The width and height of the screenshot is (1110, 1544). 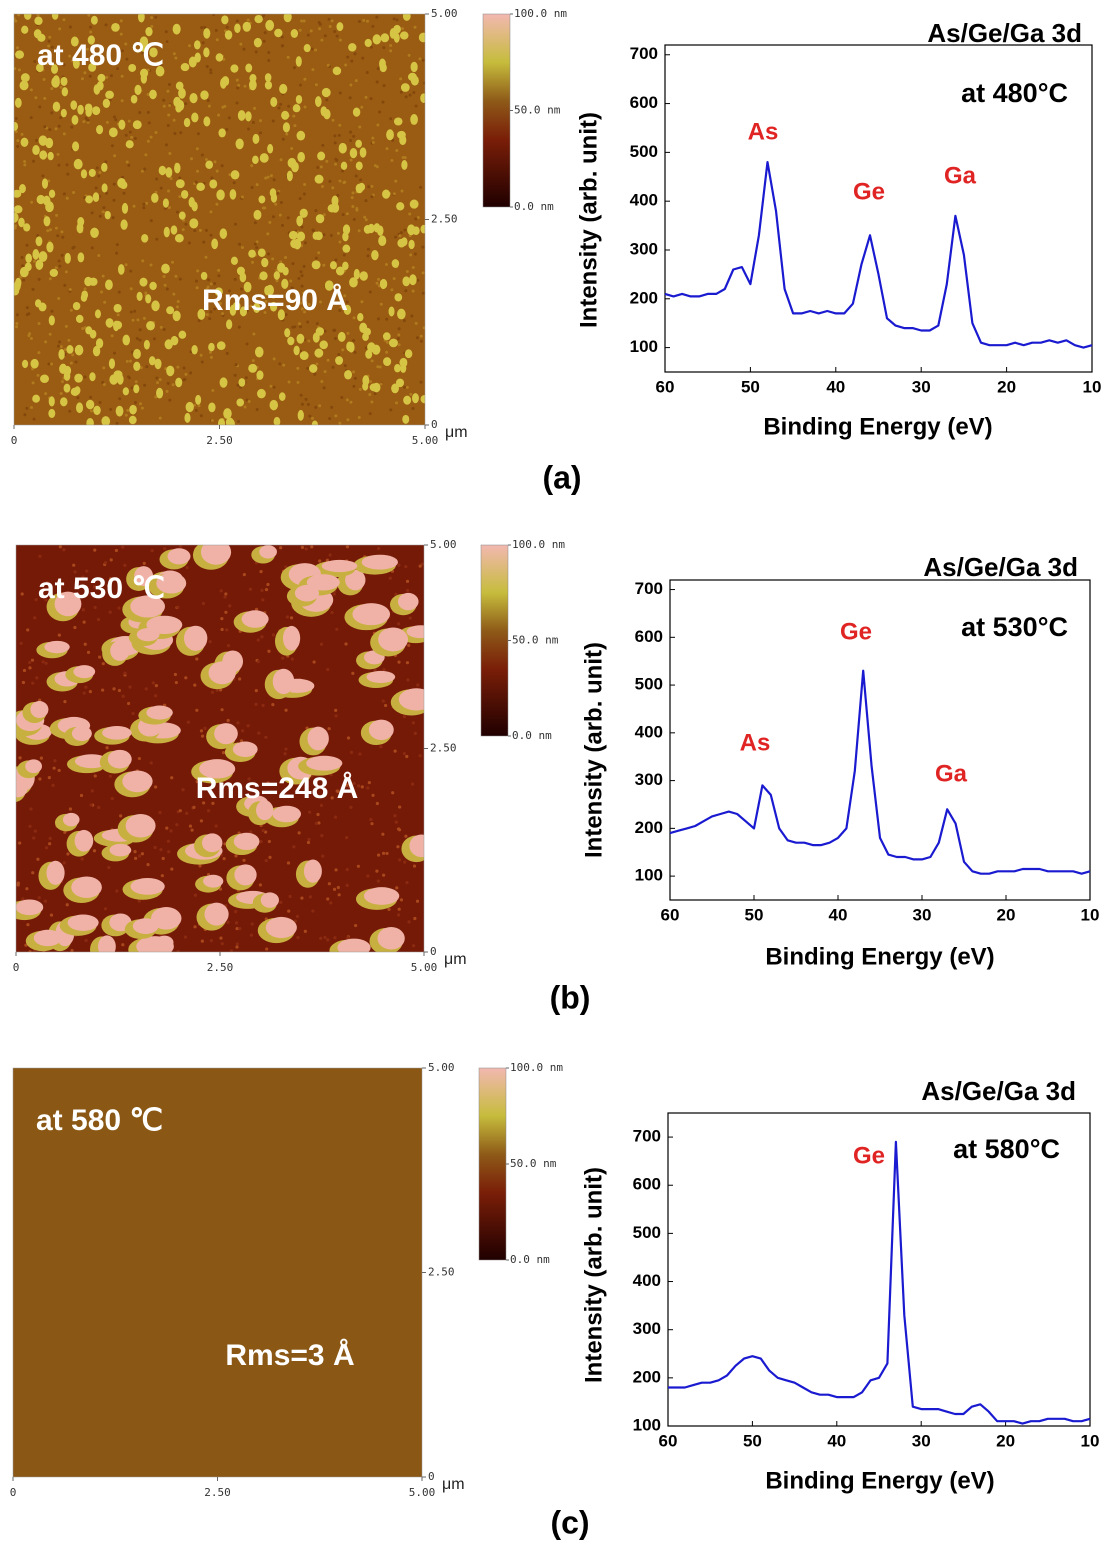 I want to click on x-tick-label: 60, so click(x=665, y=386).